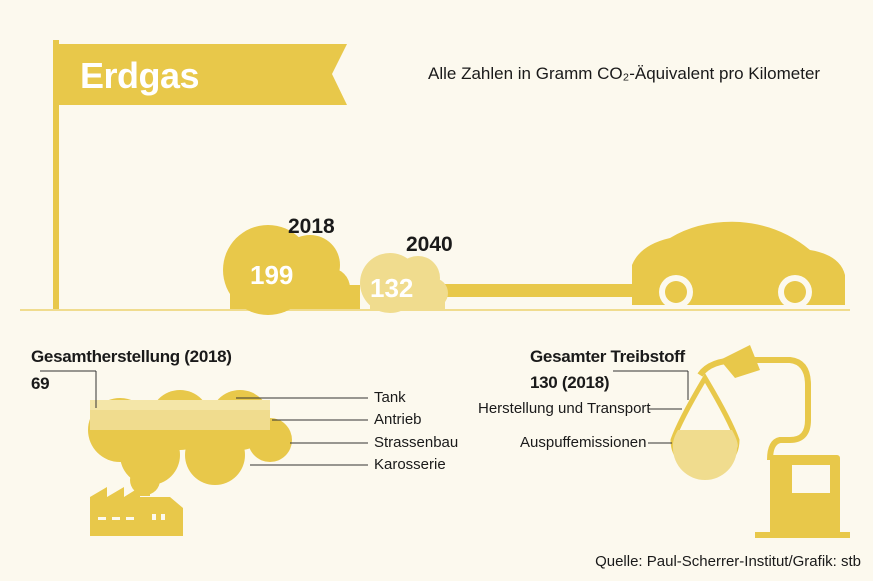 Image resolution: width=873 pixels, height=581 pixels. Describe the element at coordinates (302, 431) in the screenshot. I see `production-part-lines` at that location.